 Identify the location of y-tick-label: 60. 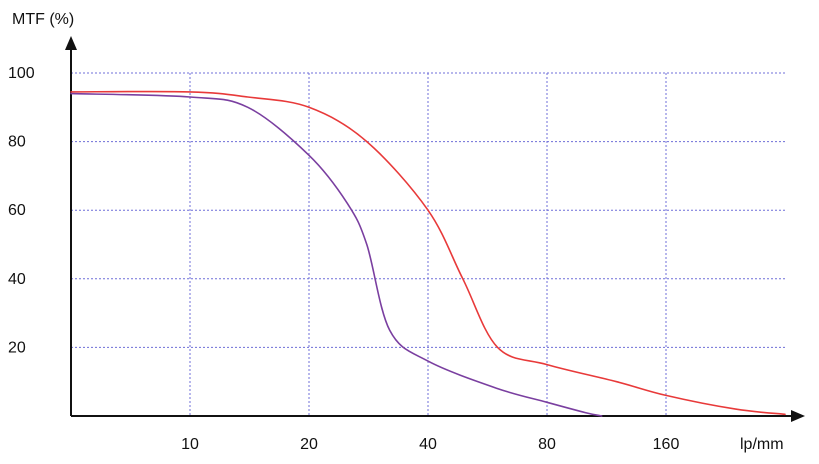
(17, 210).